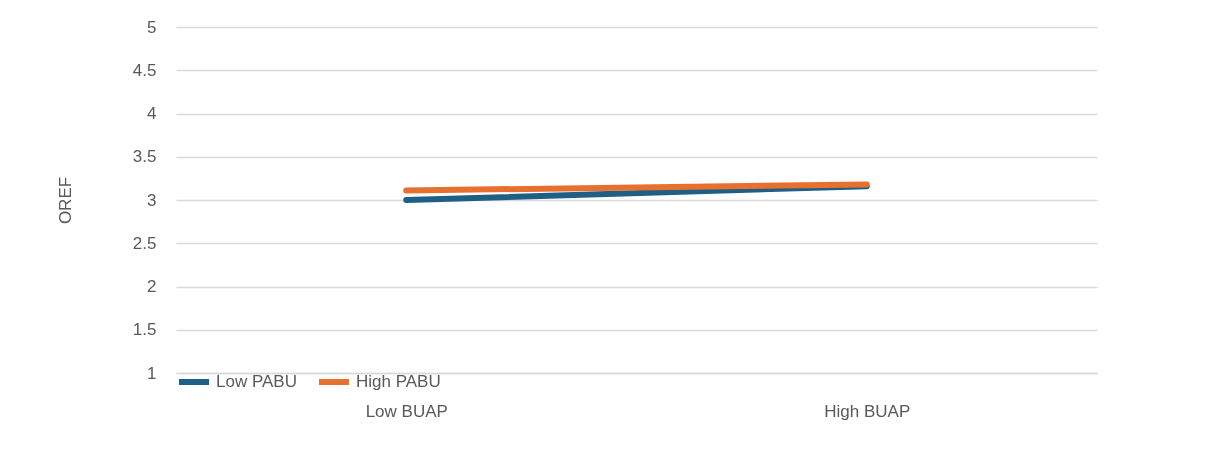  I want to click on y-tick-label: 3, so click(152, 200).